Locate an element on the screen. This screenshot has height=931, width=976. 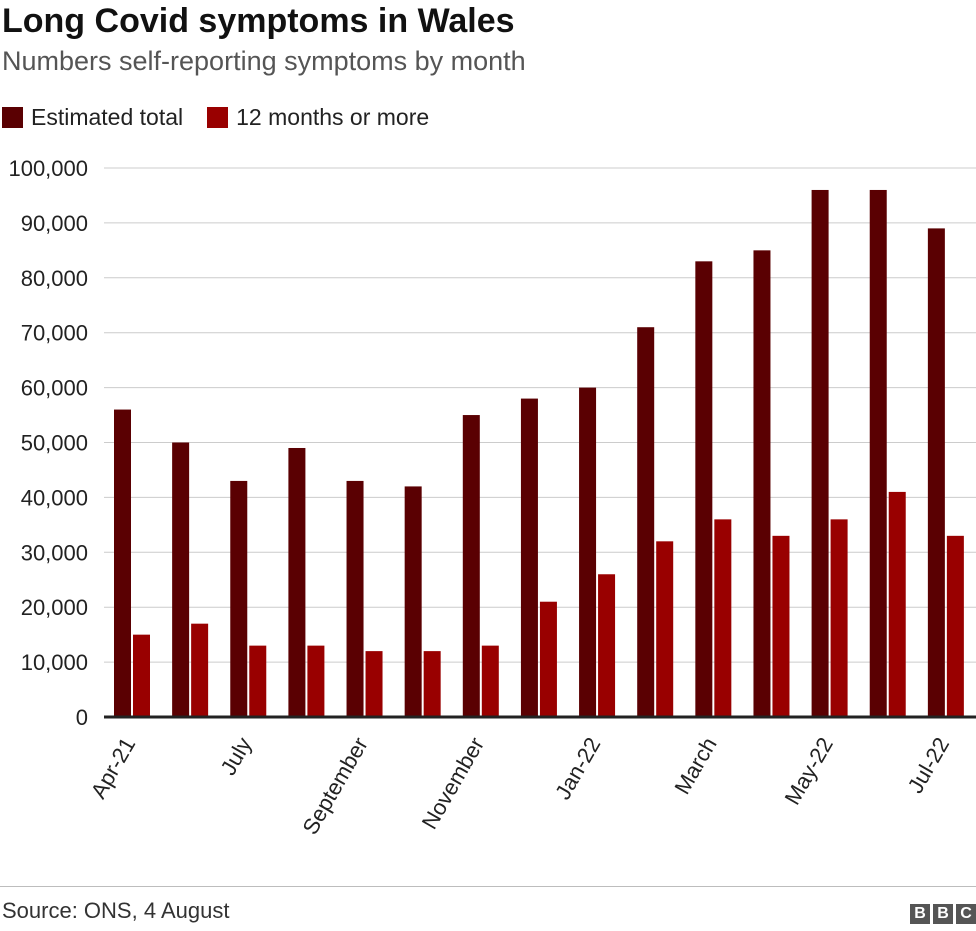
legend-label-12-months-or-more: 12 months or more is located at coordinates (333, 117).